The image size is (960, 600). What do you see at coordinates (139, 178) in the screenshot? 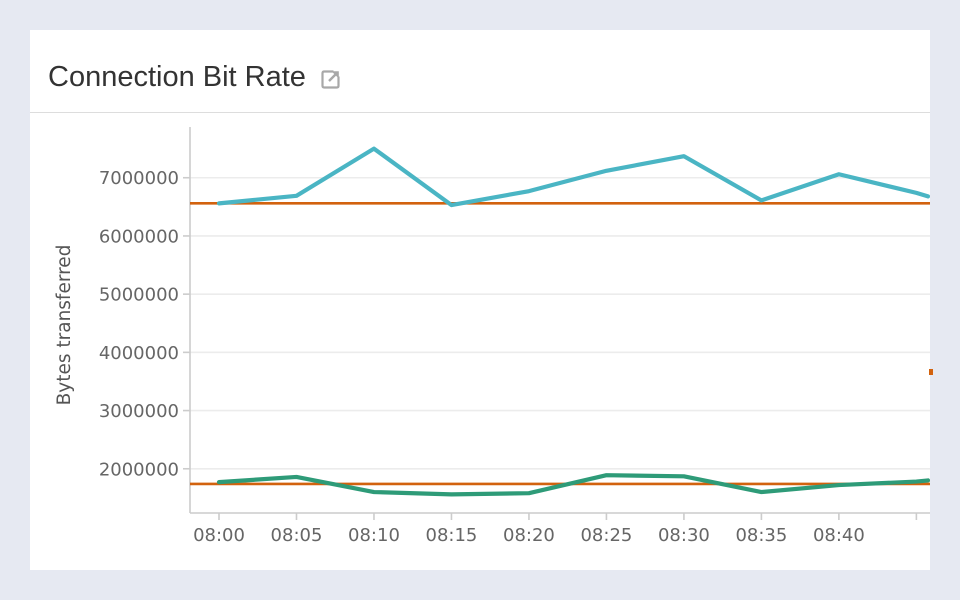
I see `y-tick-label: 7000000` at bounding box center [139, 178].